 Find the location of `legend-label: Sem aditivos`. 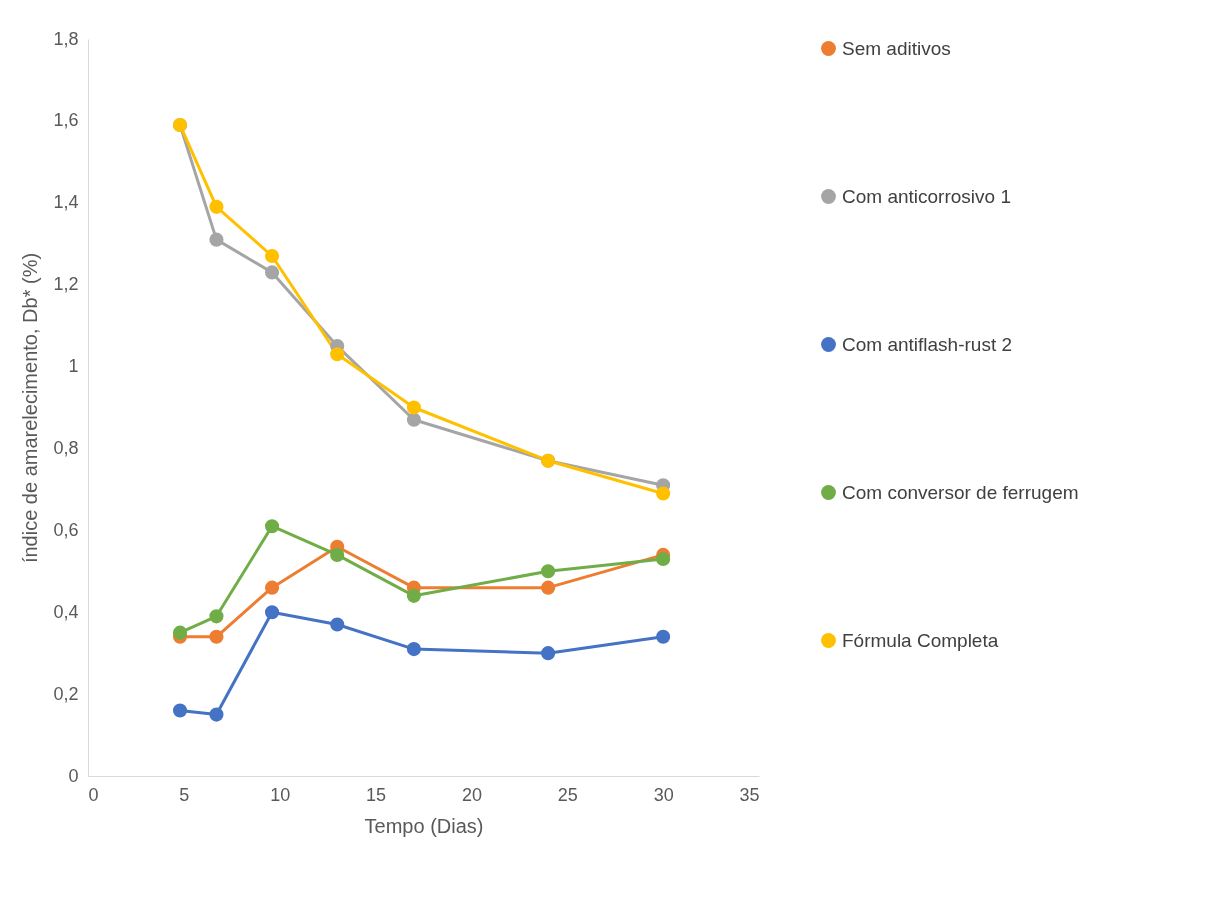

legend-label: Sem aditivos is located at coordinates (896, 48).